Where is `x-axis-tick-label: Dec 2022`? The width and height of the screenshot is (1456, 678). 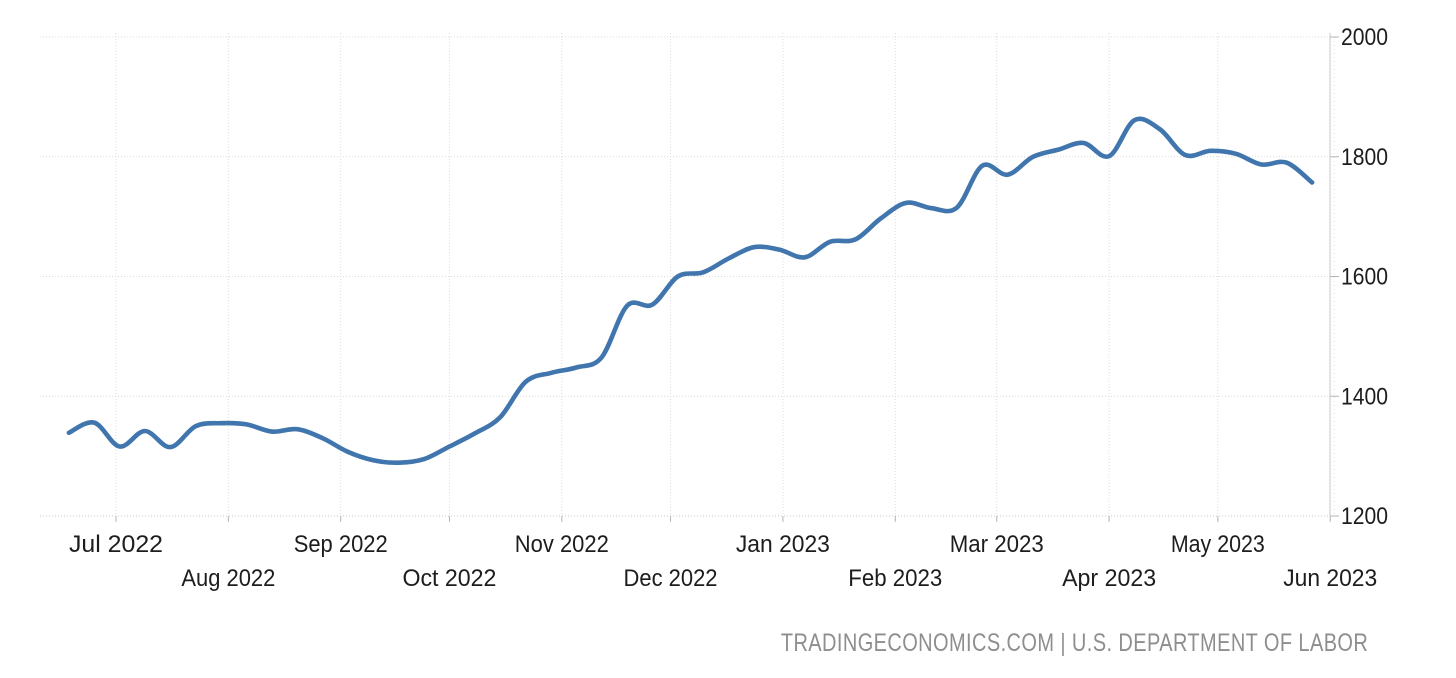
x-axis-tick-label: Dec 2022 is located at coordinates (671, 578).